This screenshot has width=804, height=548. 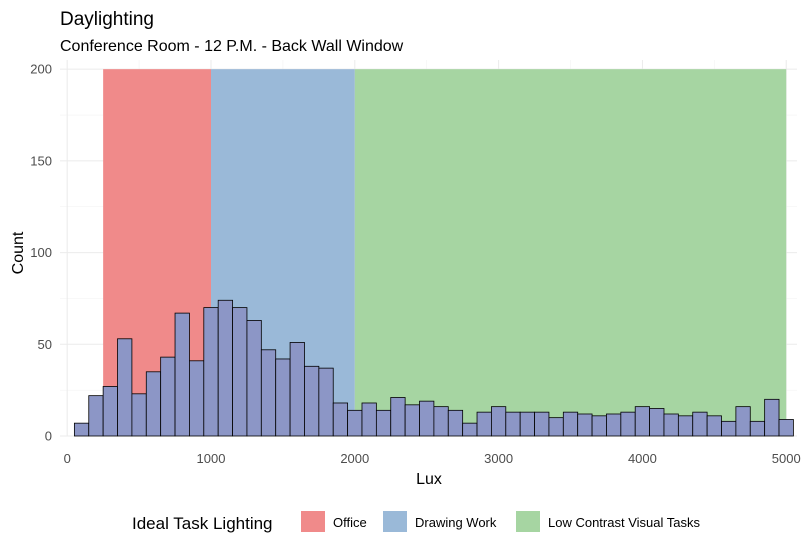 What do you see at coordinates (41, 69) in the screenshot?
I see `y-tick-label: 200` at bounding box center [41, 69].